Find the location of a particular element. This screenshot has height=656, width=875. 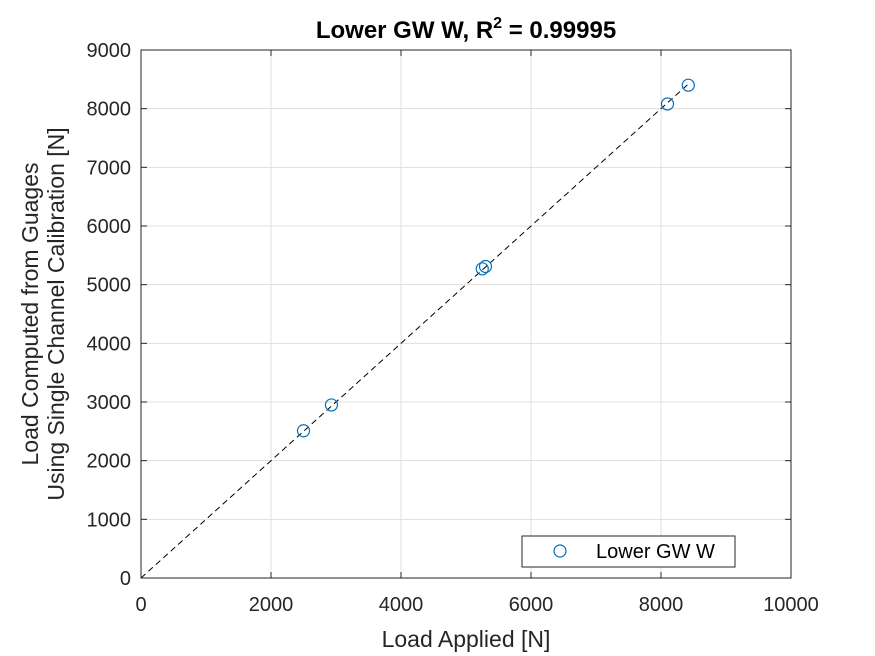

legend-entry-label: Lower GW W is located at coordinates (655, 552).